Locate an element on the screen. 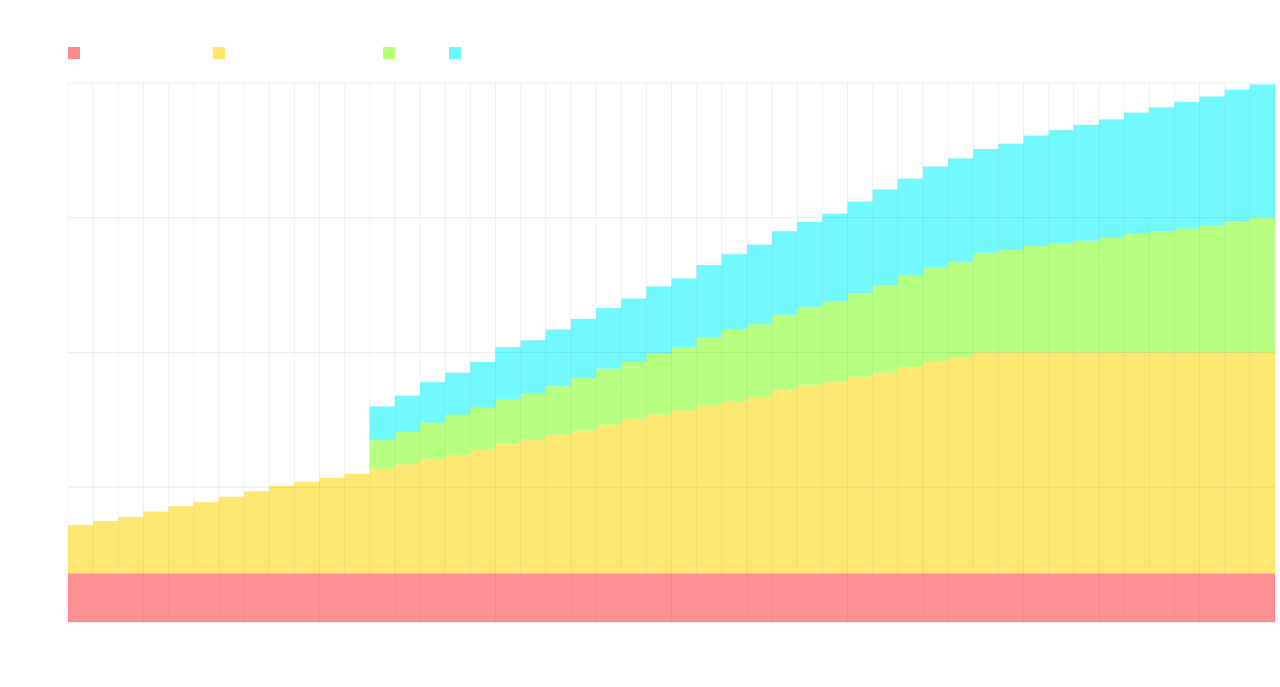 Image resolution: width=1280 pixels, height=687 pixels. y-tick-label: 0 is located at coordinates (56, 621).